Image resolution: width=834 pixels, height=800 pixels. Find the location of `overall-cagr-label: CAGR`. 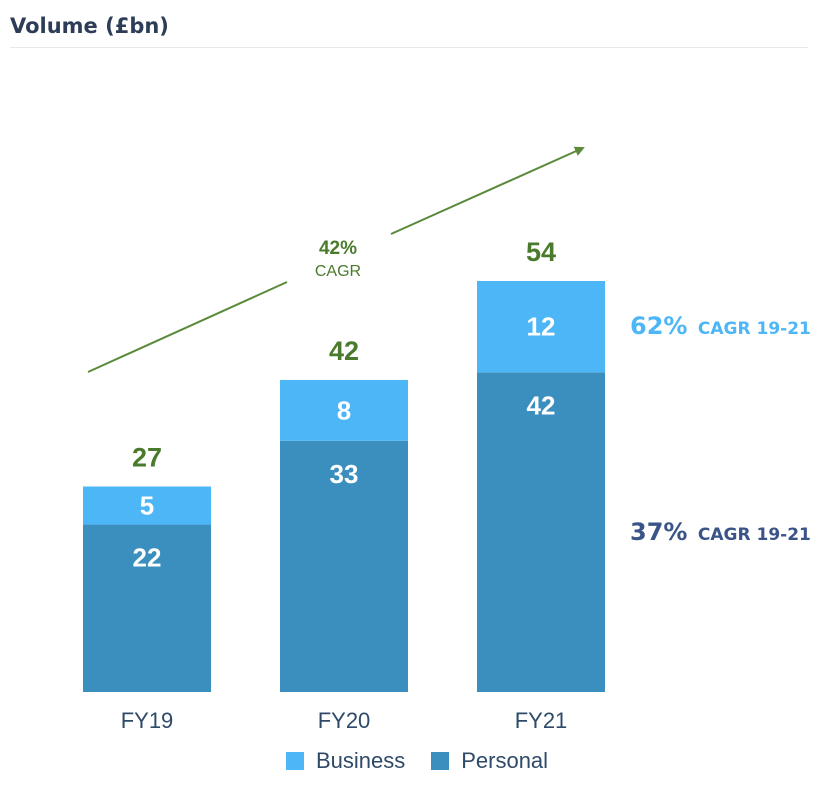

overall-cagr-label: CAGR is located at coordinates (338, 271).